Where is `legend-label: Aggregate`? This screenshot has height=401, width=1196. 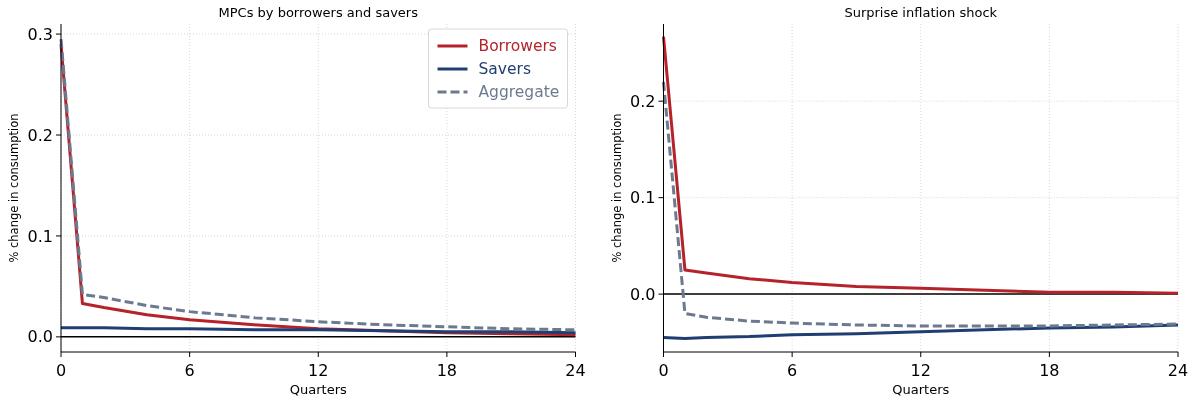 legend-label: Aggregate is located at coordinates (519, 92).